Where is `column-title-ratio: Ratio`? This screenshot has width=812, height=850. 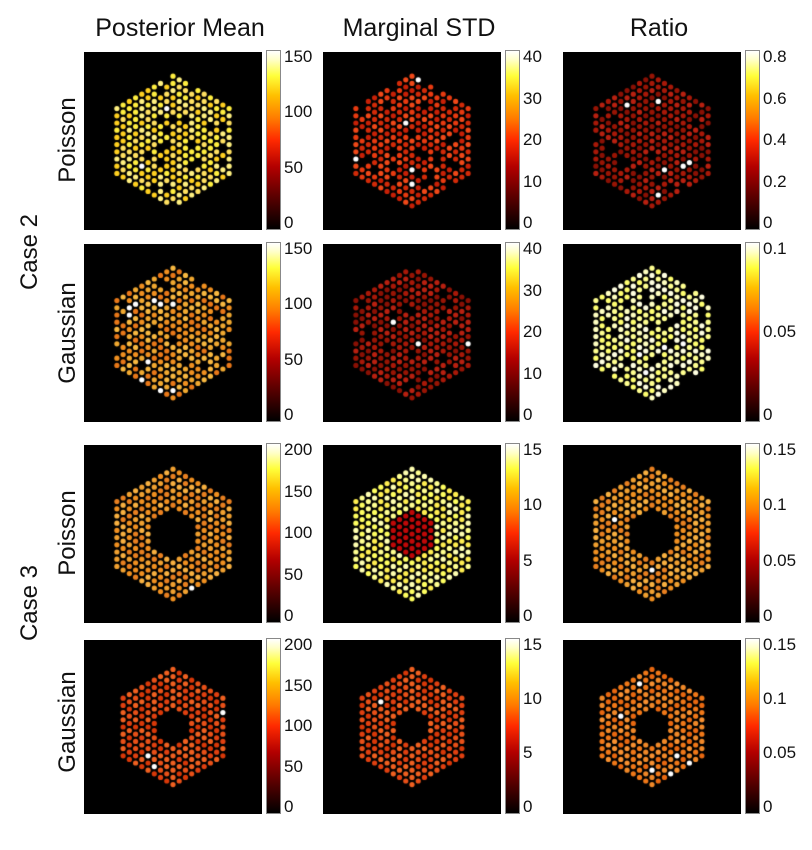
column-title-ratio: Ratio is located at coordinates (659, 28).